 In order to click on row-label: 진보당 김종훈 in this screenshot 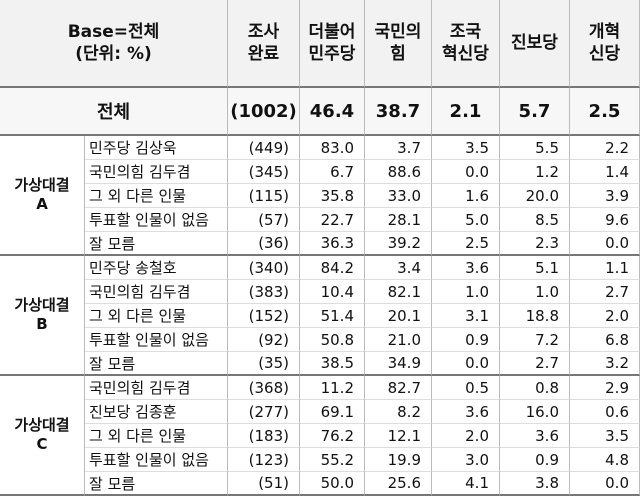, I will do `click(156, 412)`.